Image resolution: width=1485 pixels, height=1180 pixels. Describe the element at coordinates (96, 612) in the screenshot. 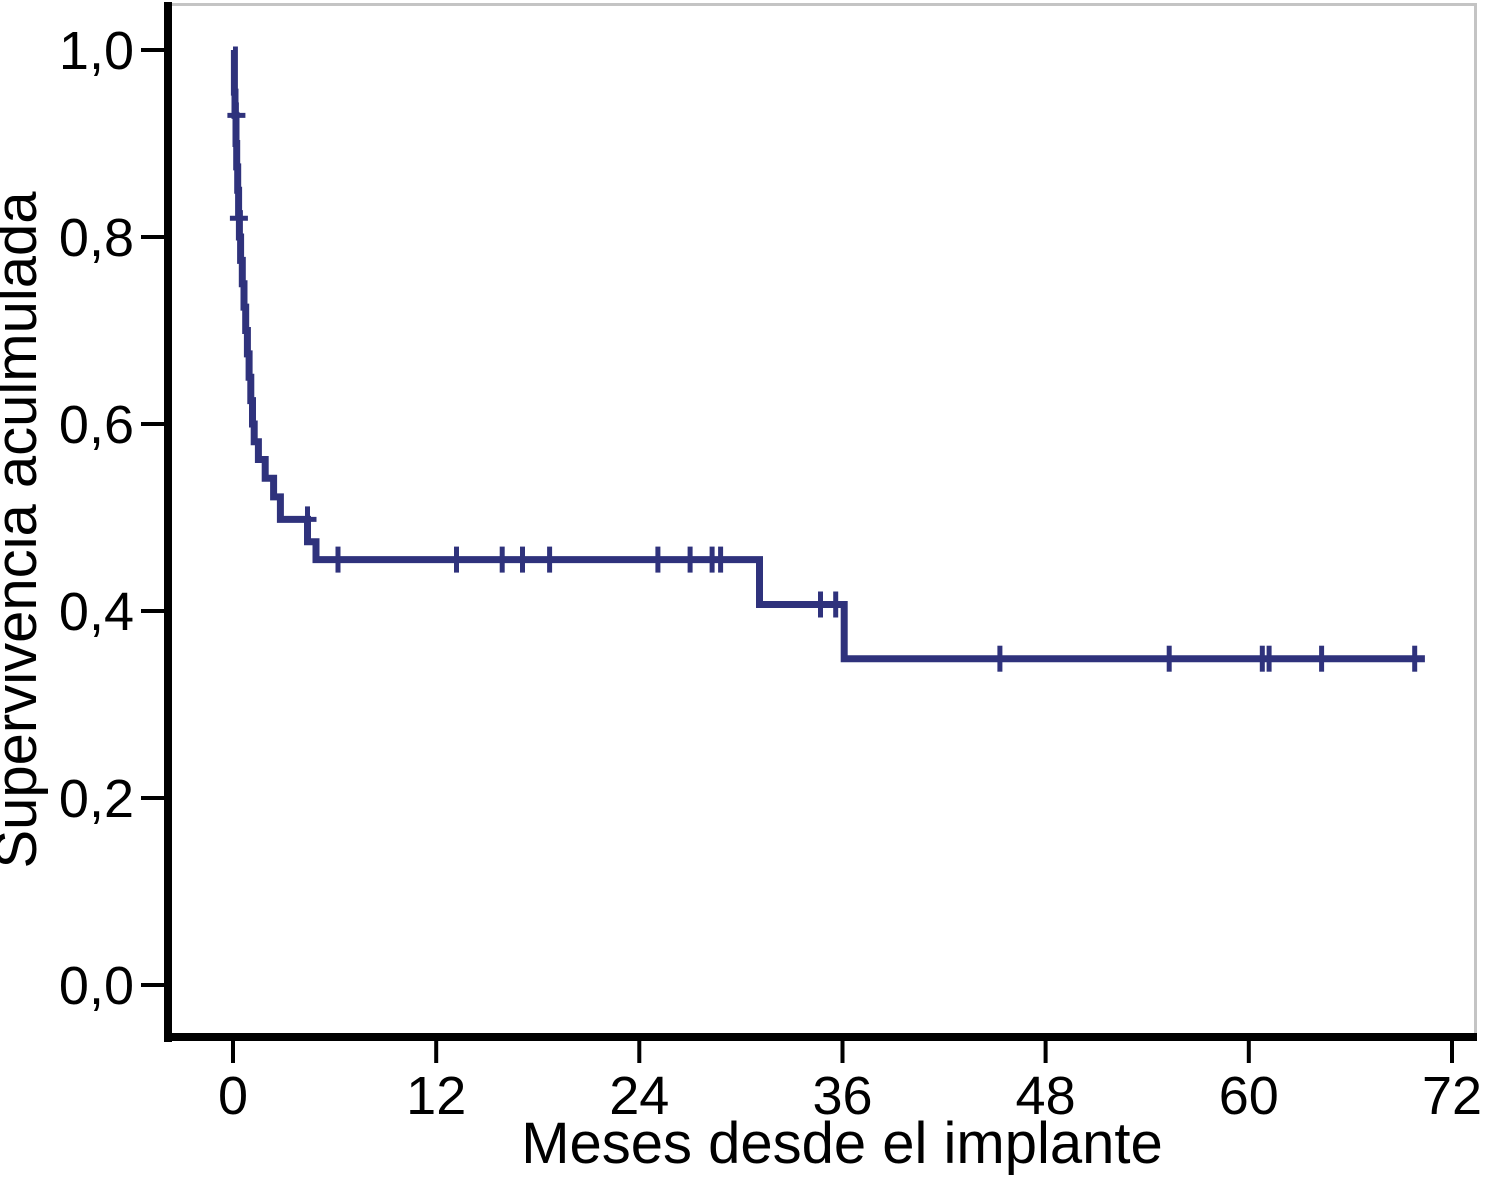

I see `y-tick-label: 0,4` at that location.